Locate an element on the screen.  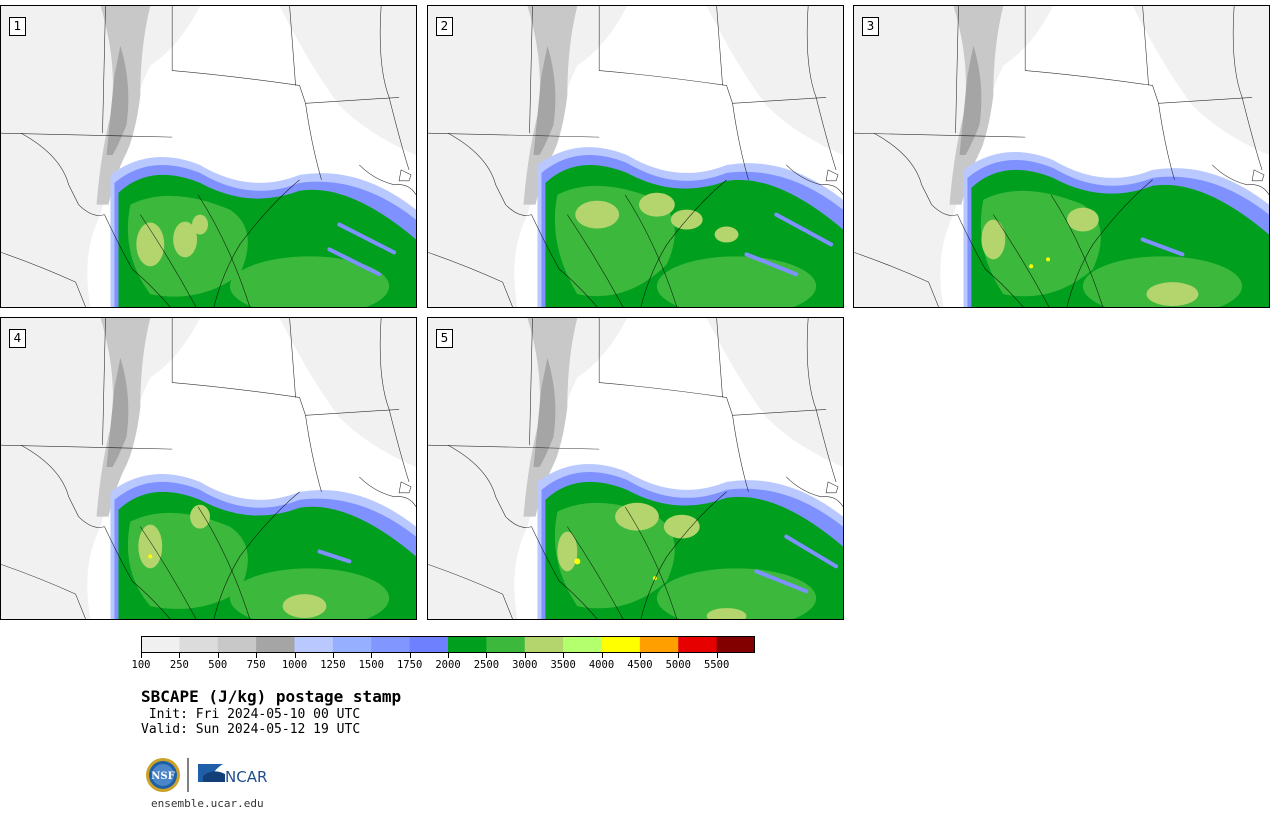
ncar-logo-icon: NCAR is located at coordinates (232, 775).